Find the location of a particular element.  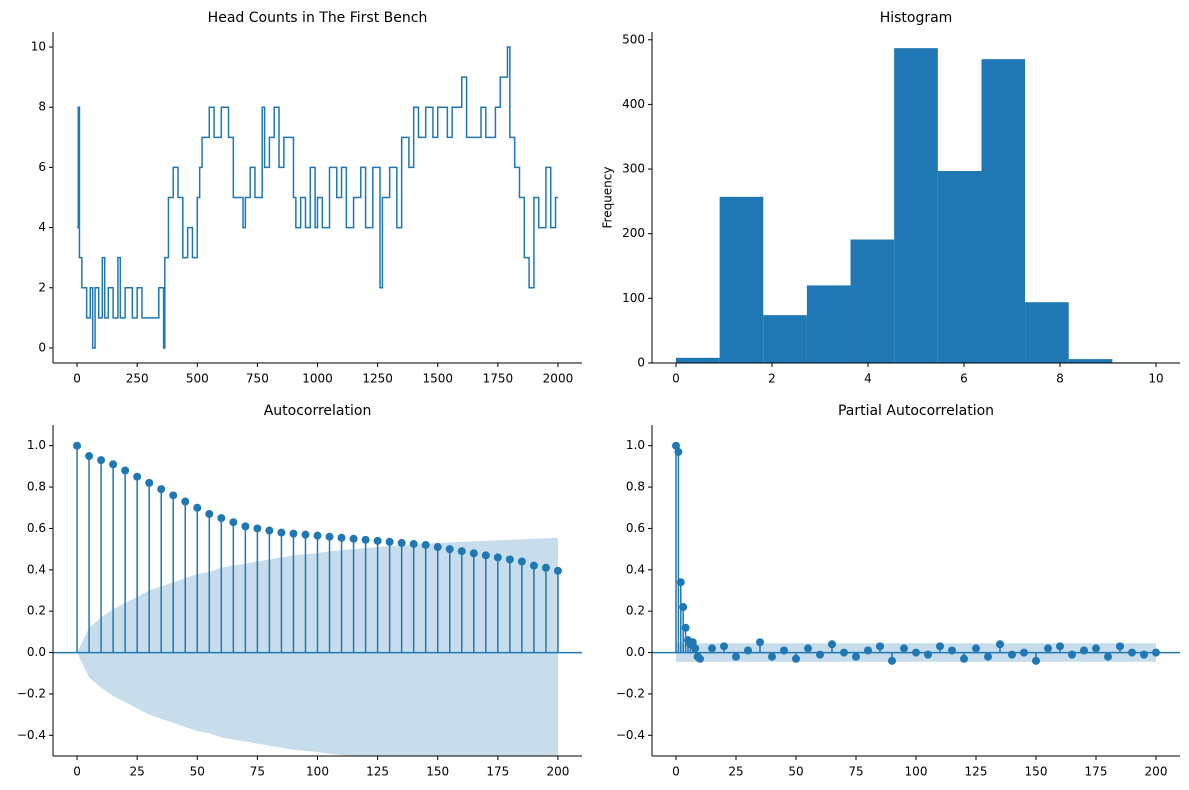

x-tick-label: 8 is located at coordinates (1060, 379).